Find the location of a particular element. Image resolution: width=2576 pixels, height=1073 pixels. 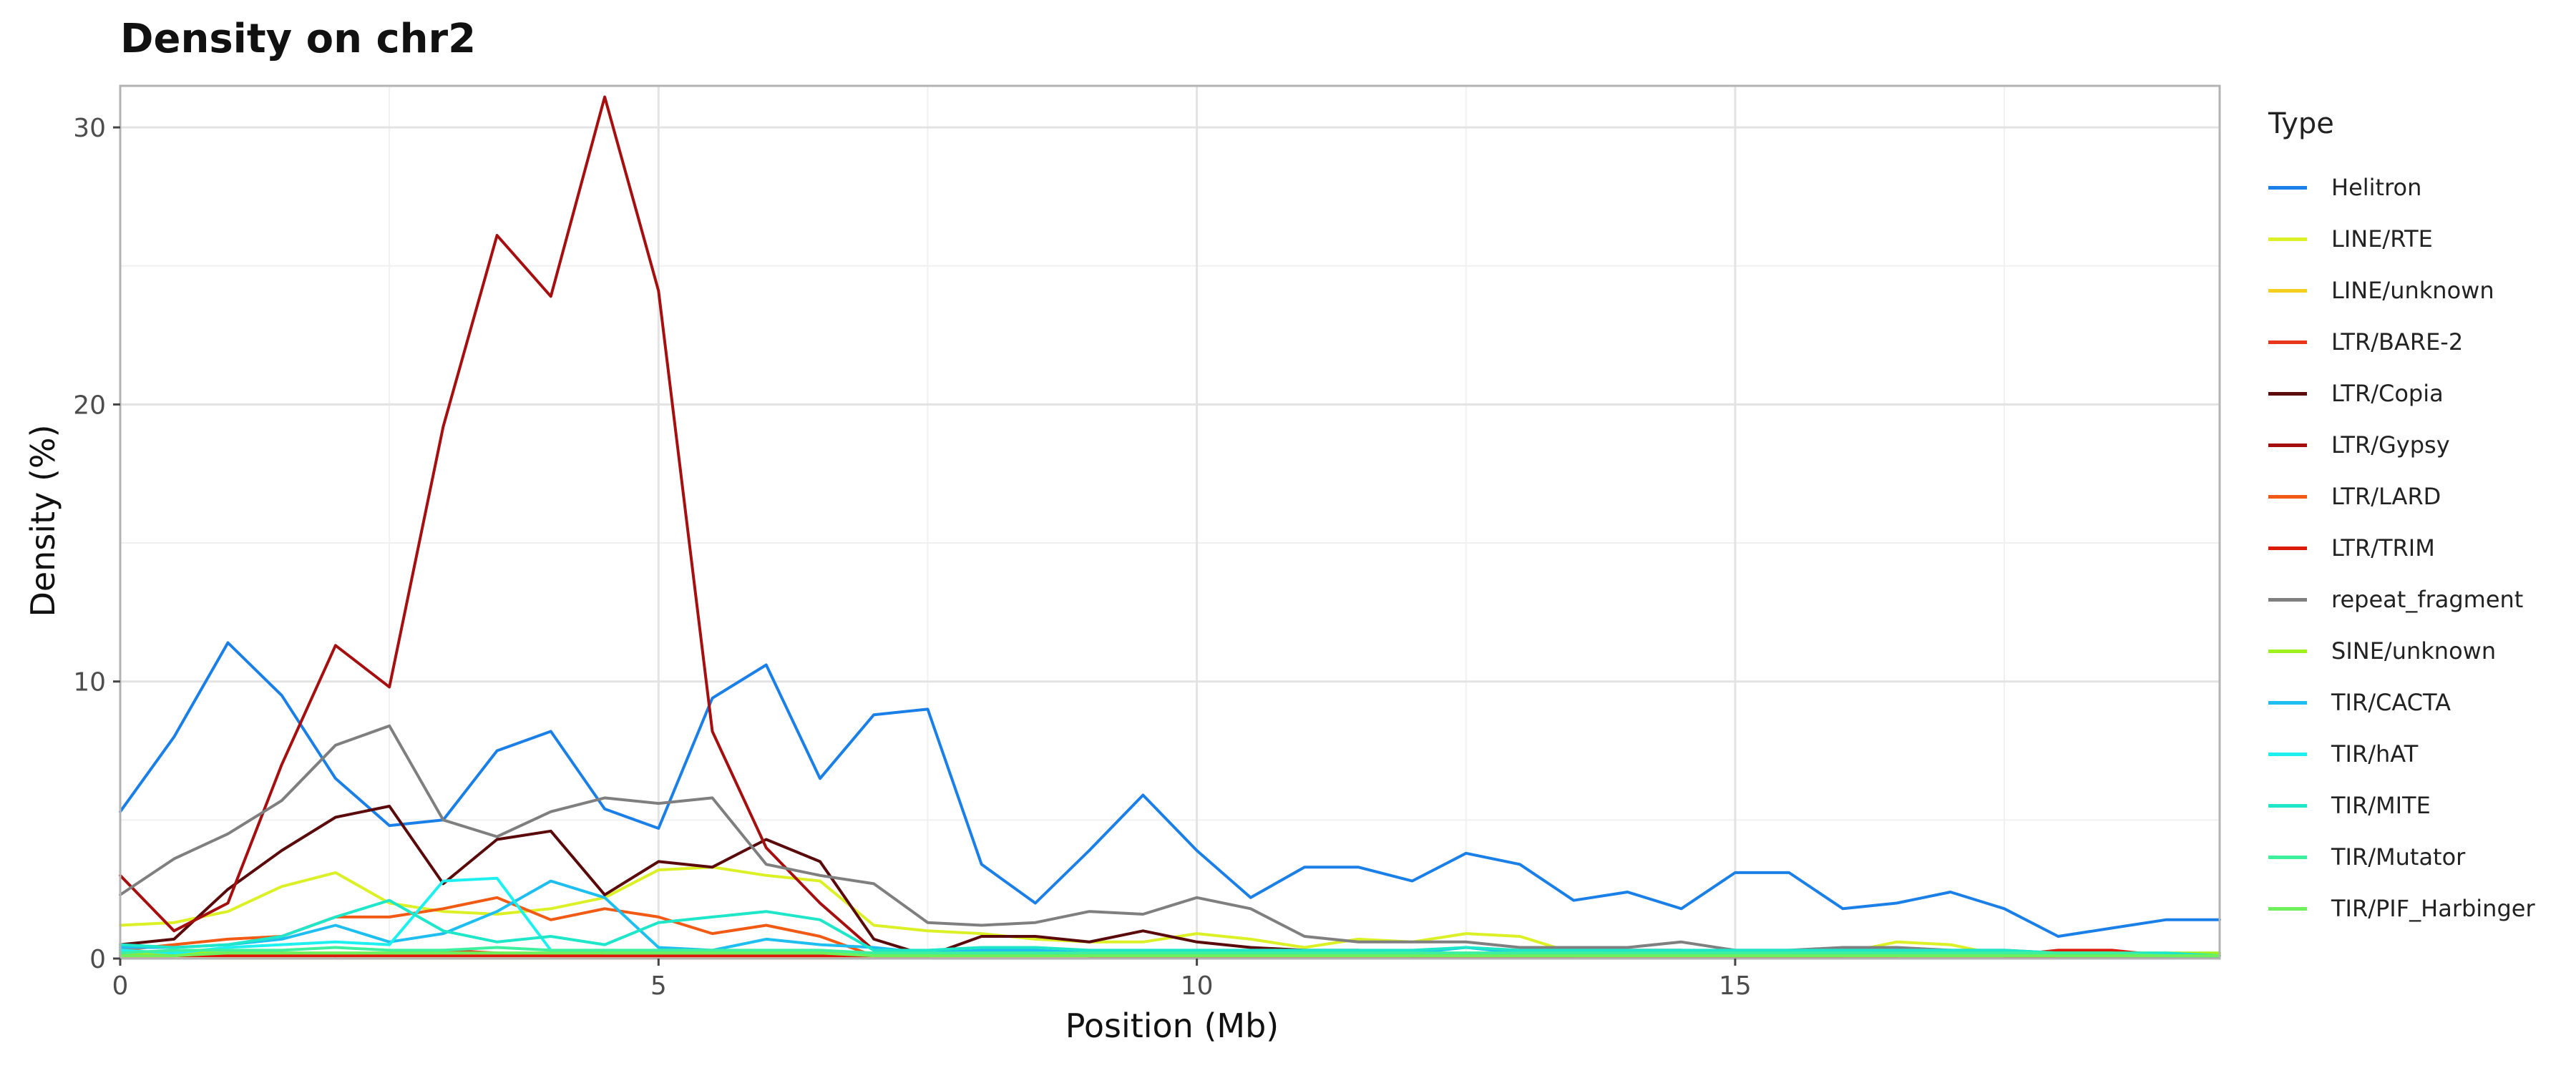

legend-item: TIR/hAT is located at coordinates (2401, 754).